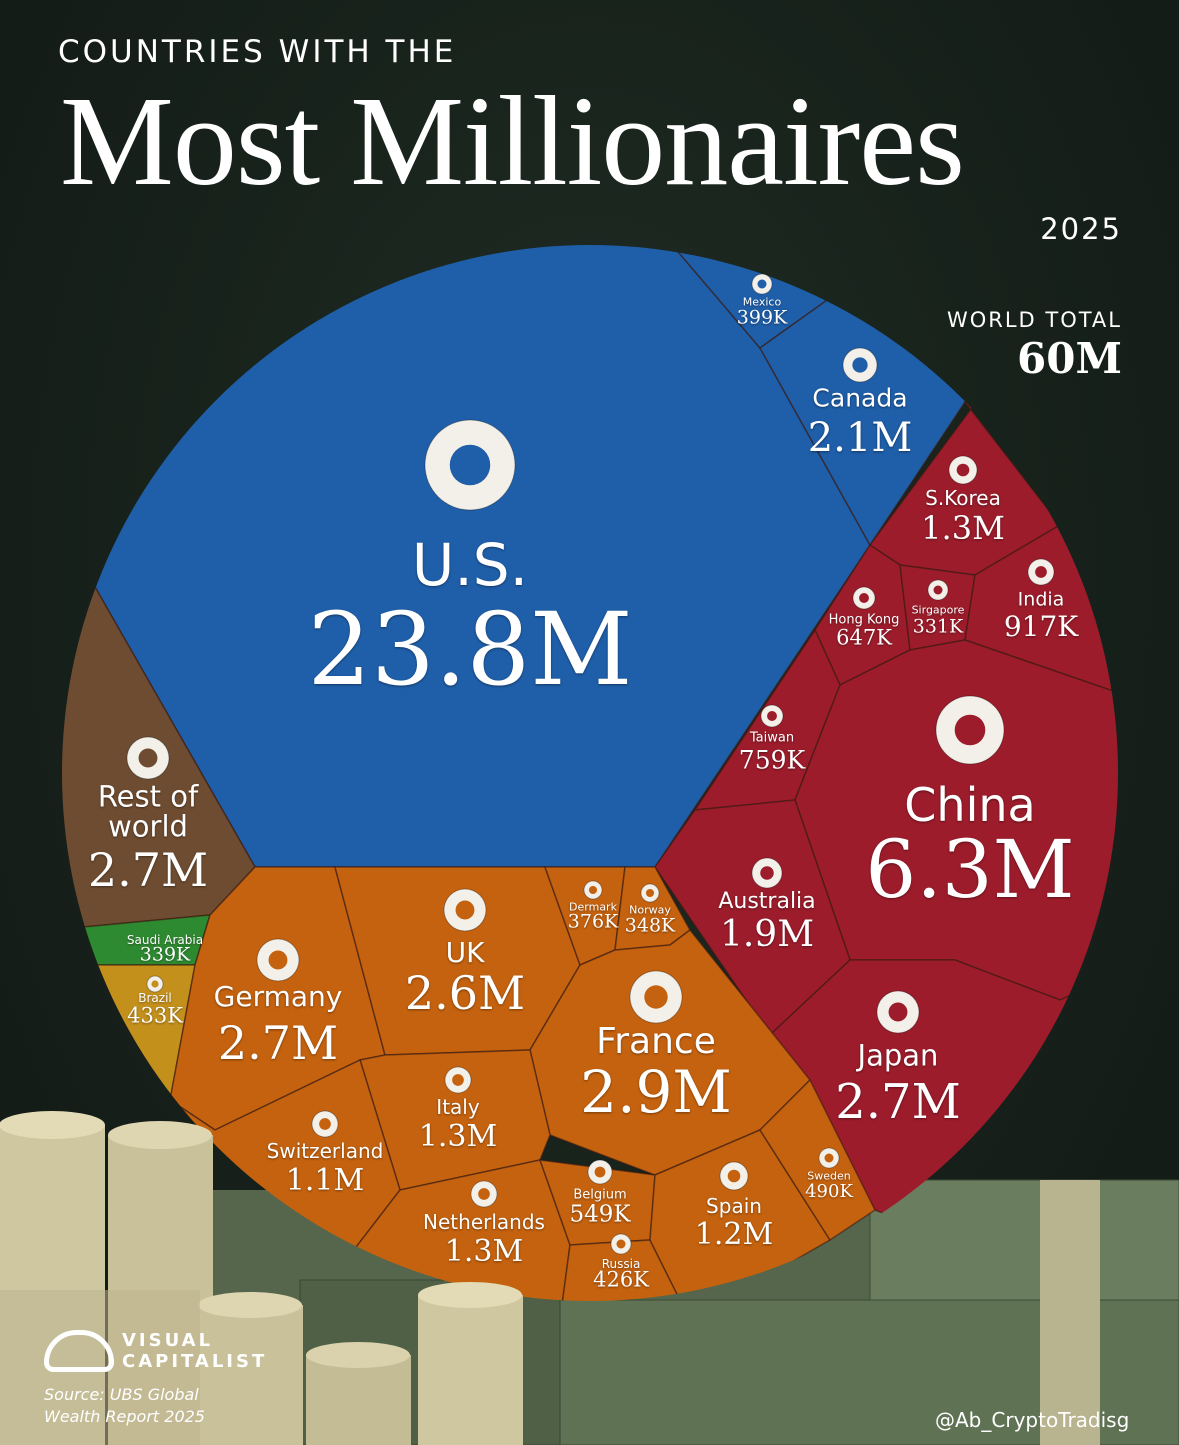  What do you see at coordinates (79, 1351) in the screenshot?
I see `brand-logo` at bounding box center [79, 1351].